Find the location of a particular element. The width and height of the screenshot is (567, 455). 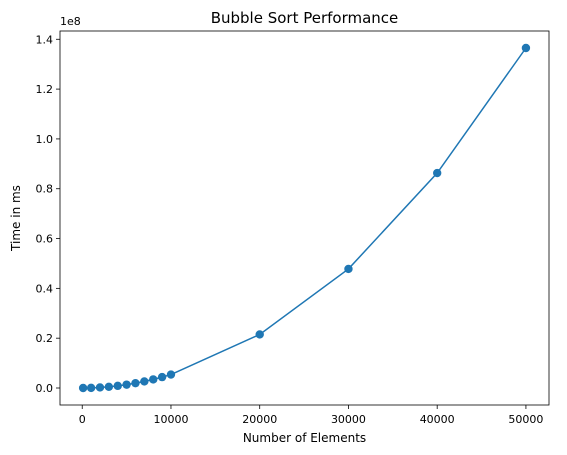

x-tick-label: 30000 is located at coordinates (348, 419).